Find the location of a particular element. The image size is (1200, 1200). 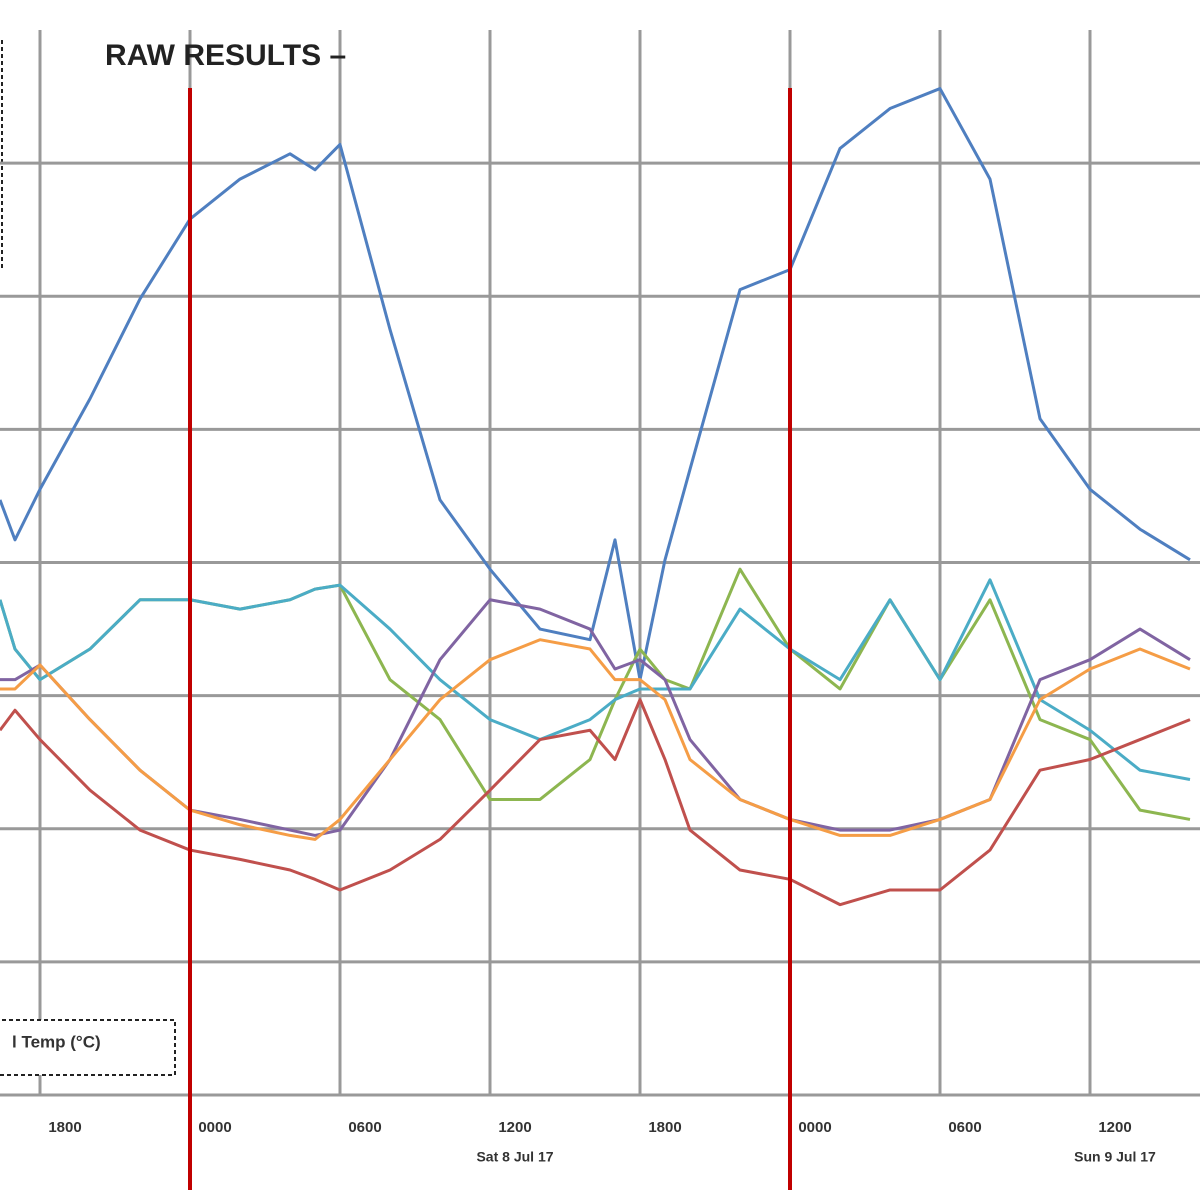

legend-box is located at coordinates (88, 1047).